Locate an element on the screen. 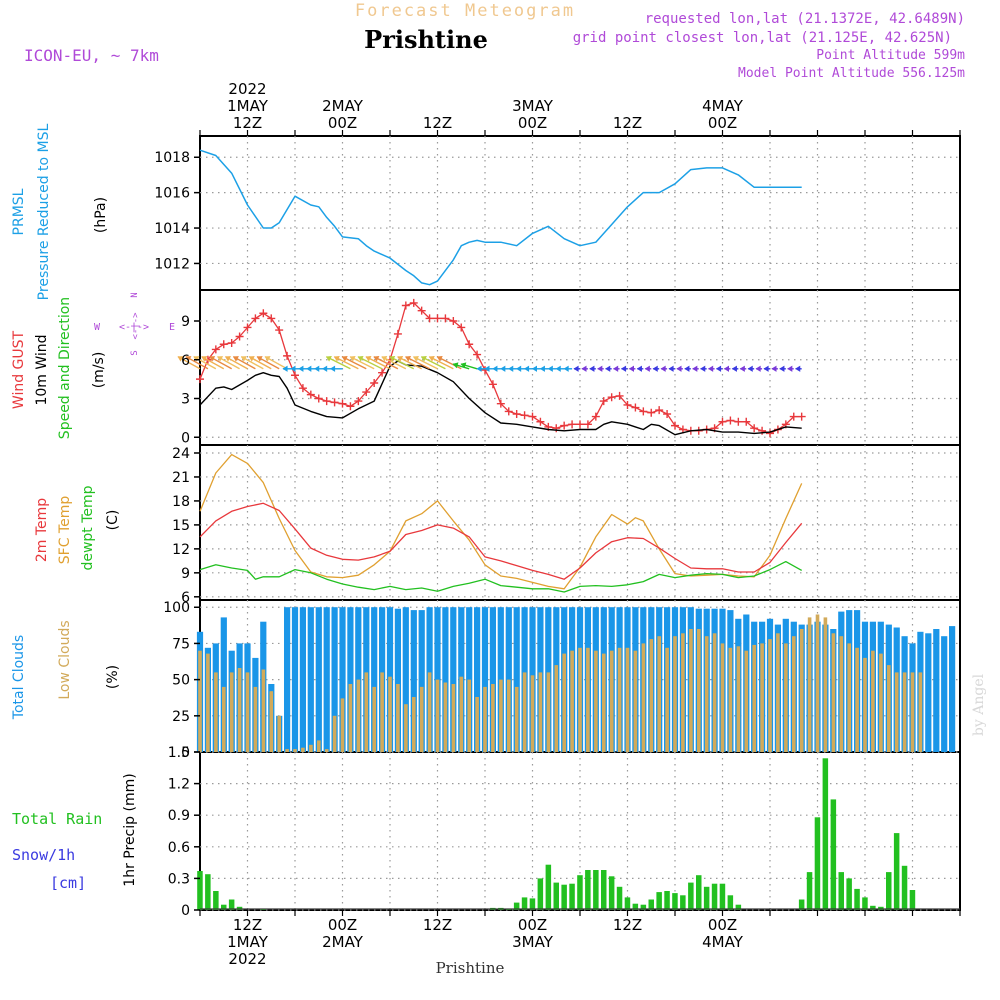 This screenshot has width=1000, height=1000. temp-panel-labels: 2m Temp SFC Temp dewpt Temp (C) is located at coordinates (77, 527).